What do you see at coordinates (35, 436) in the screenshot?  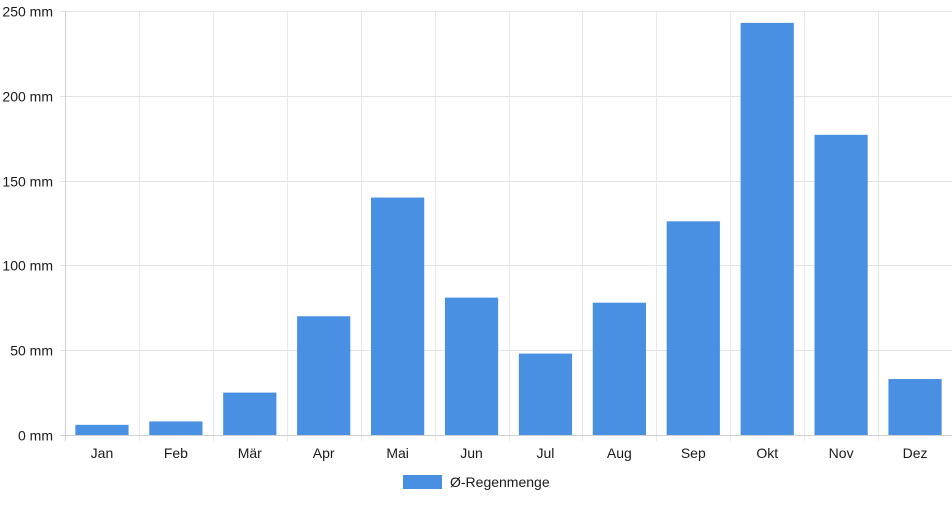 I see `y-tick-label: 0 mm` at bounding box center [35, 436].